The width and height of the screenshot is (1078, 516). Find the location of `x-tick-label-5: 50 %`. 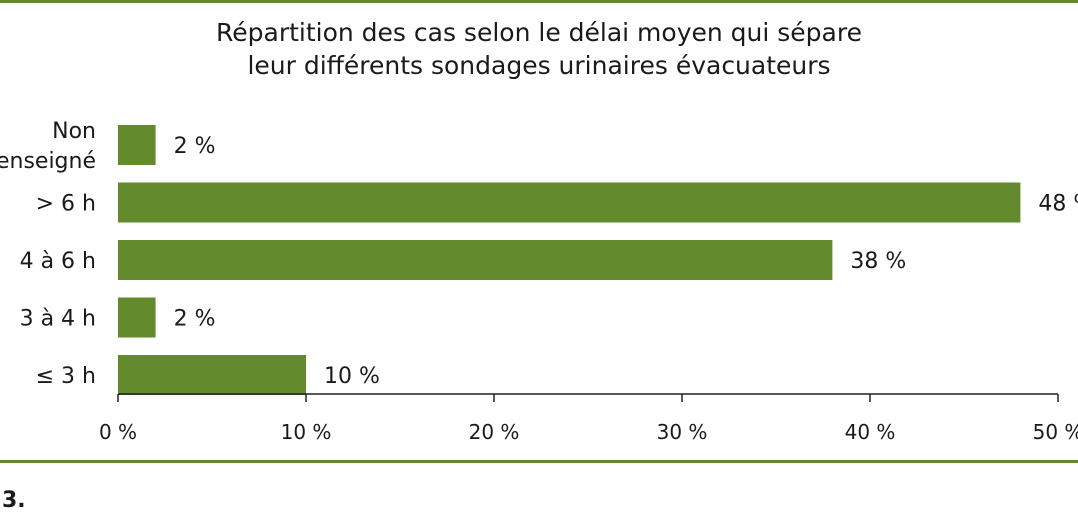

x-tick-label-5: 50 % is located at coordinates (1055, 432).